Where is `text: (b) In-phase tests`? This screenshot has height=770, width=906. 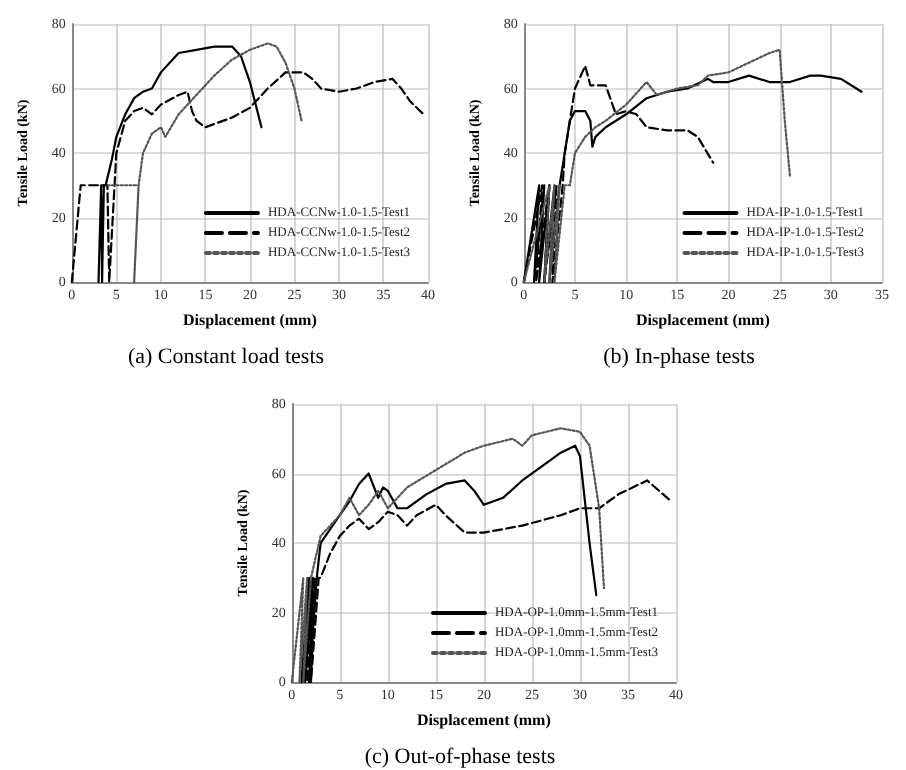 text: (b) In-phase tests is located at coordinates (679, 357).